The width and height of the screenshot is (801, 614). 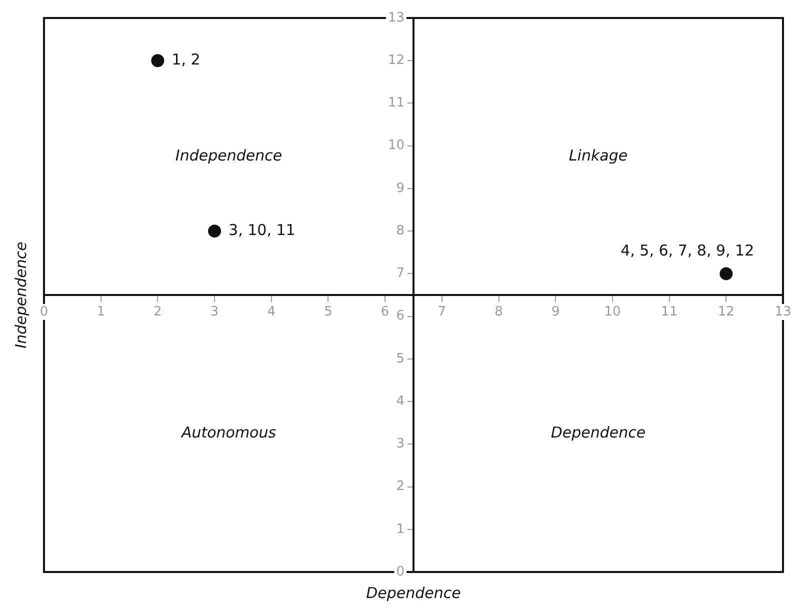 I want to click on x-tick-label: 12, so click(x=726, y=312).